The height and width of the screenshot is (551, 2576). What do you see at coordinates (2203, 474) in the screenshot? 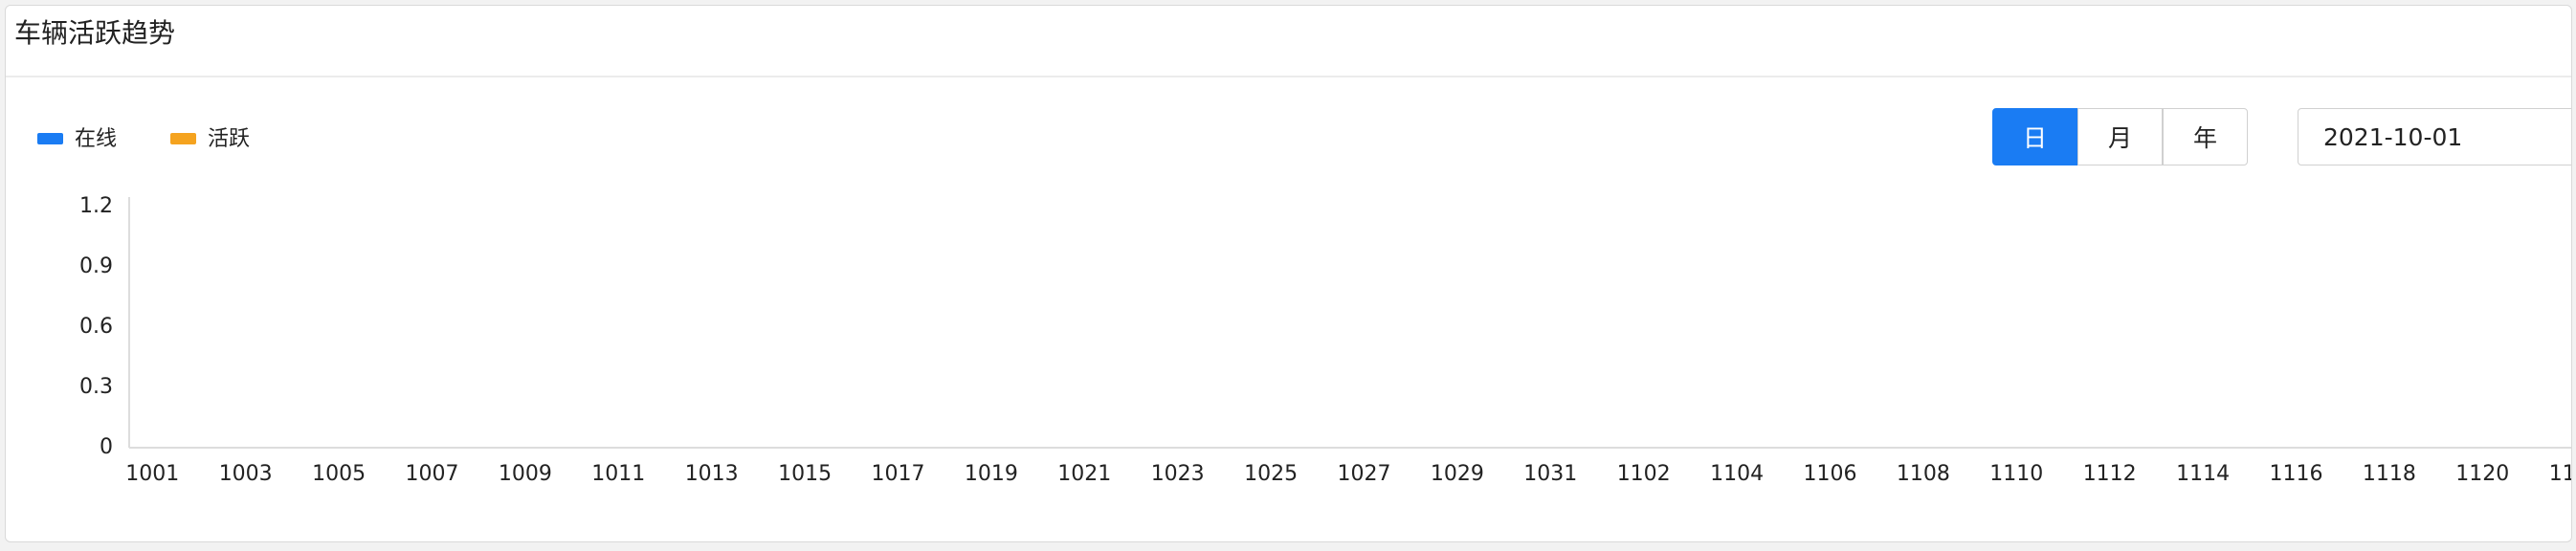
I see `x-tick-label: 1114` at bounding box center [2203, 474].